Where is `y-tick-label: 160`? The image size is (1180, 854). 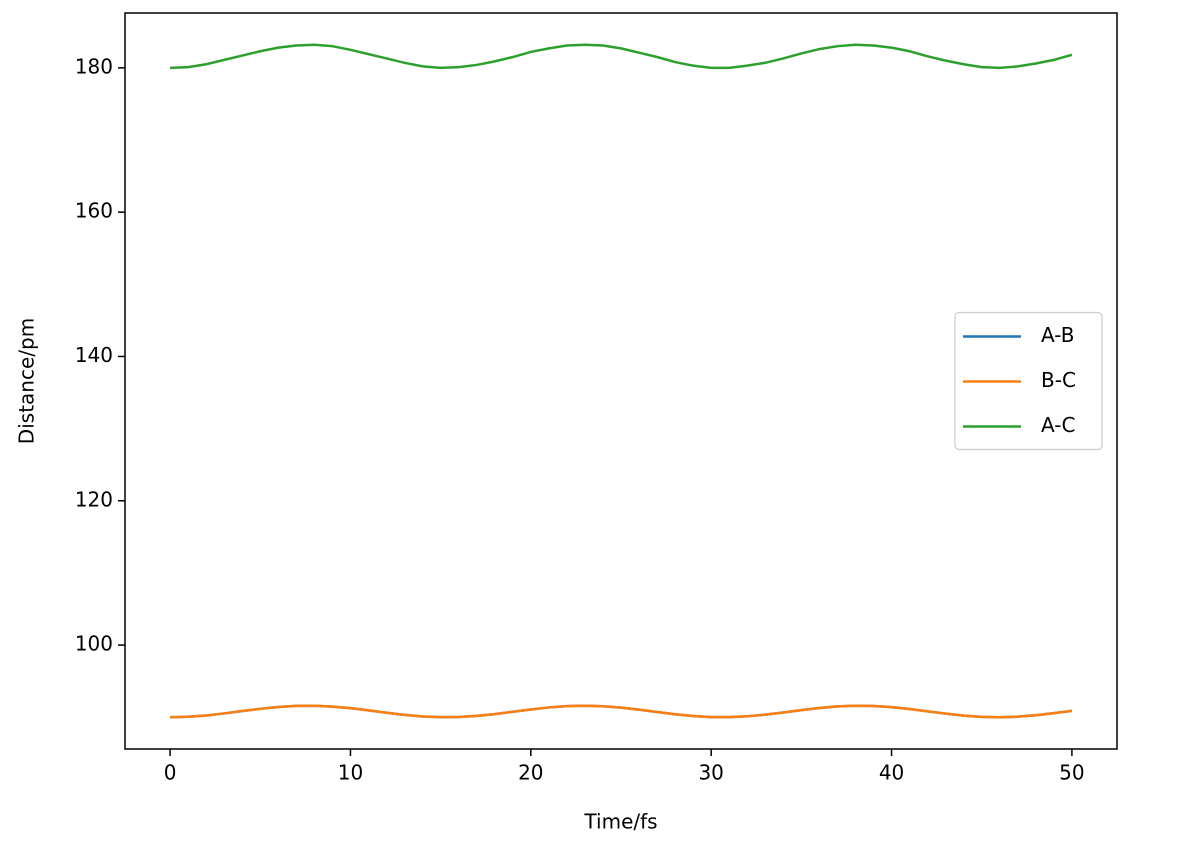
y-tick-label: 160 is located at coordinates (94, 211).